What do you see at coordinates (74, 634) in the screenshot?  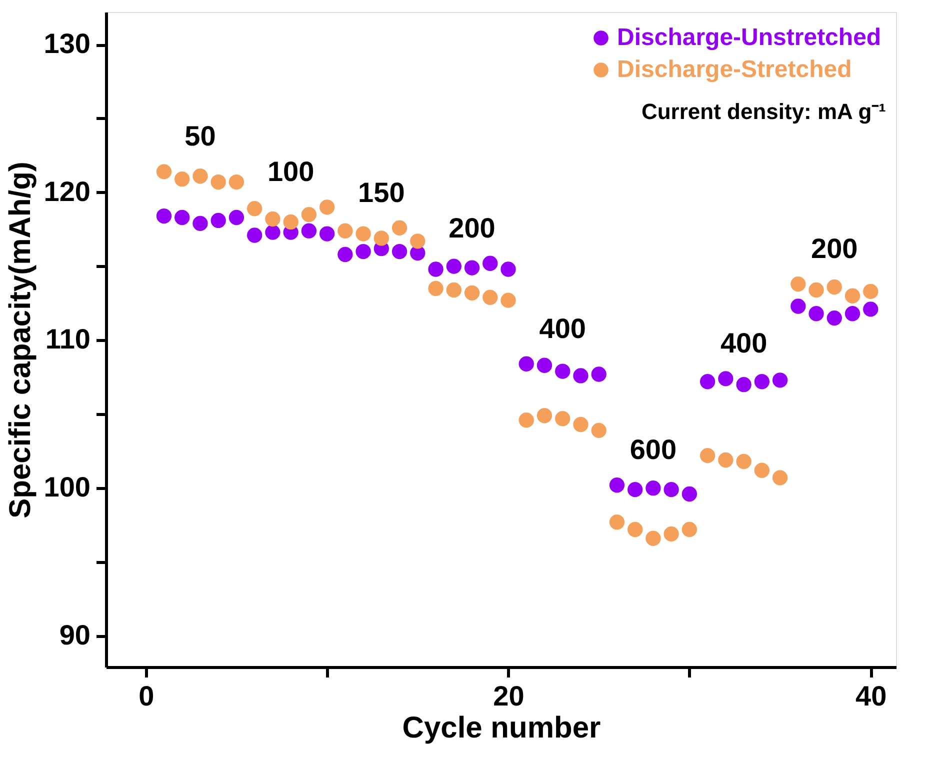 I see `y-tick-label: 90` at bounding box center [74, 634].